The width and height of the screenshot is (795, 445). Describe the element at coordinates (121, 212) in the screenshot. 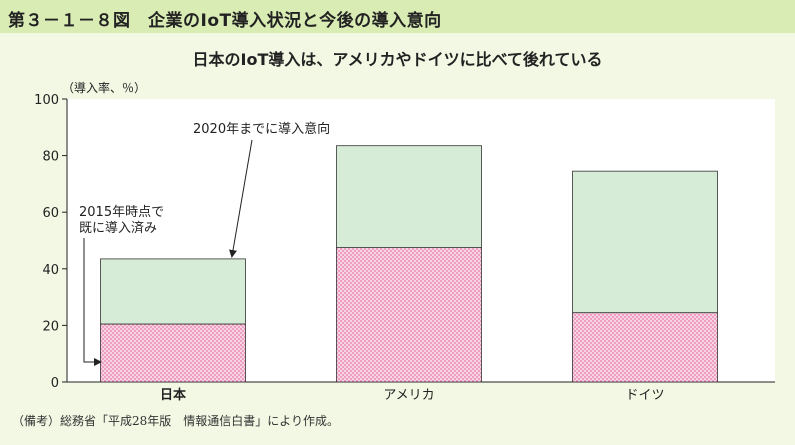

I see `annotation-2015-adopted-line: 2015年時点で` at that location.